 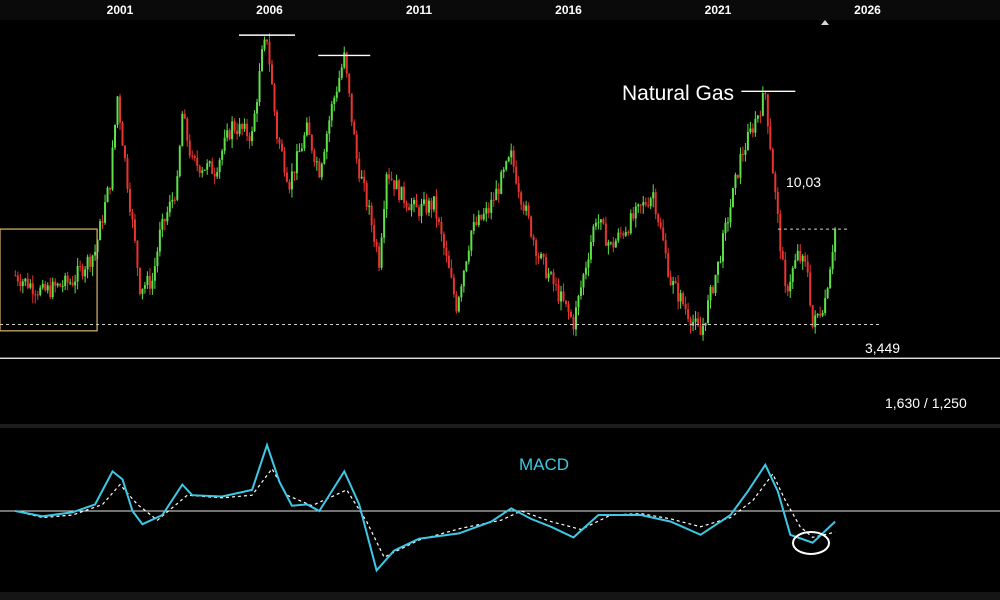 I want to click on scroll-marker-icon, so click(x=825, y=22).